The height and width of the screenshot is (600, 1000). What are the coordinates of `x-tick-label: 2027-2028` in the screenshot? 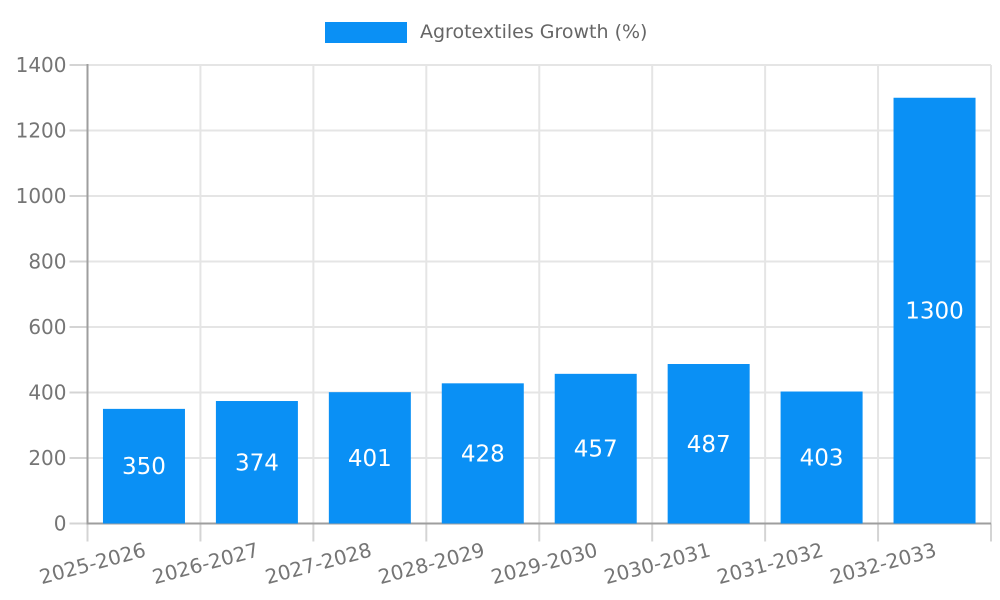 It's located at (319, 563).